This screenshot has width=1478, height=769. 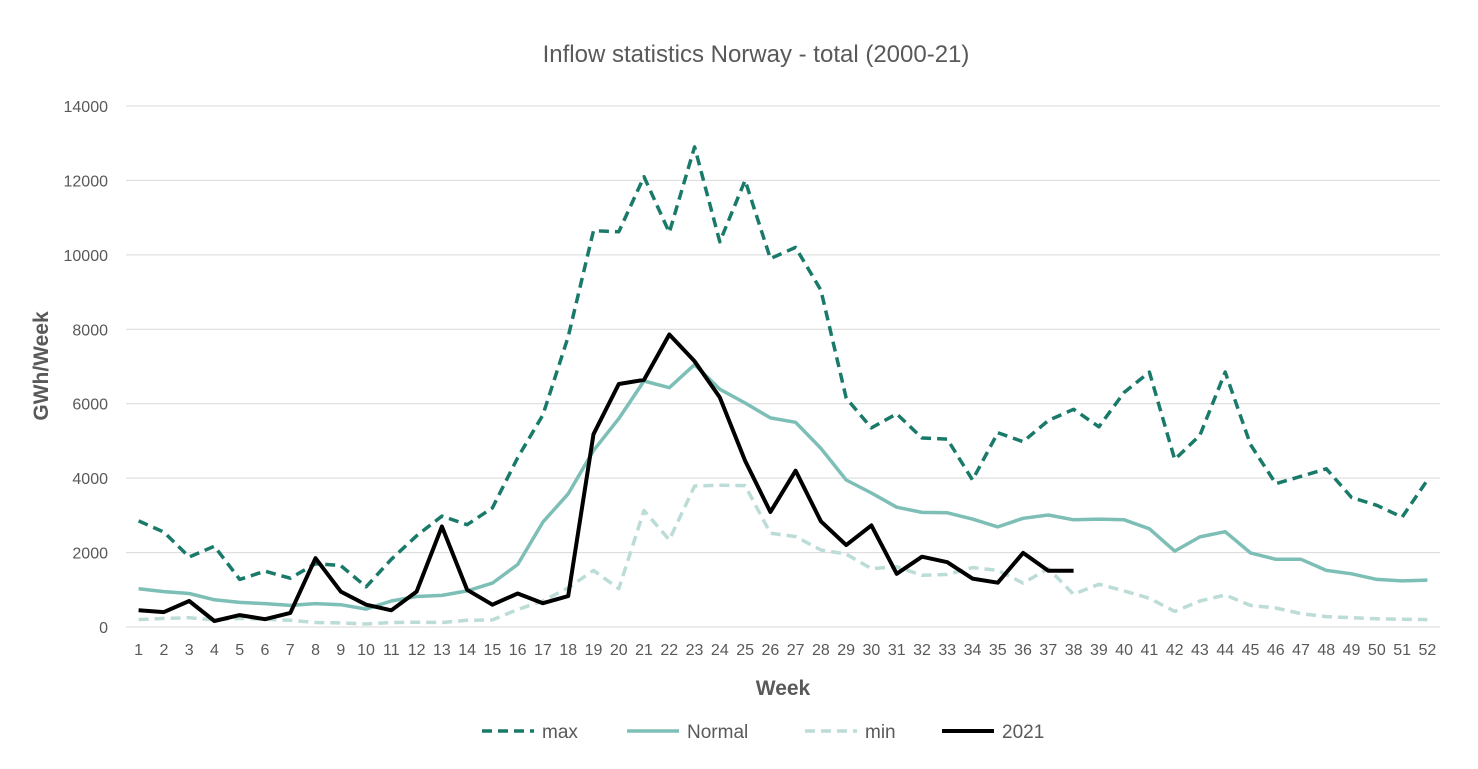 I want to click on x-tick-label: 15, so click(x=493, y=650).